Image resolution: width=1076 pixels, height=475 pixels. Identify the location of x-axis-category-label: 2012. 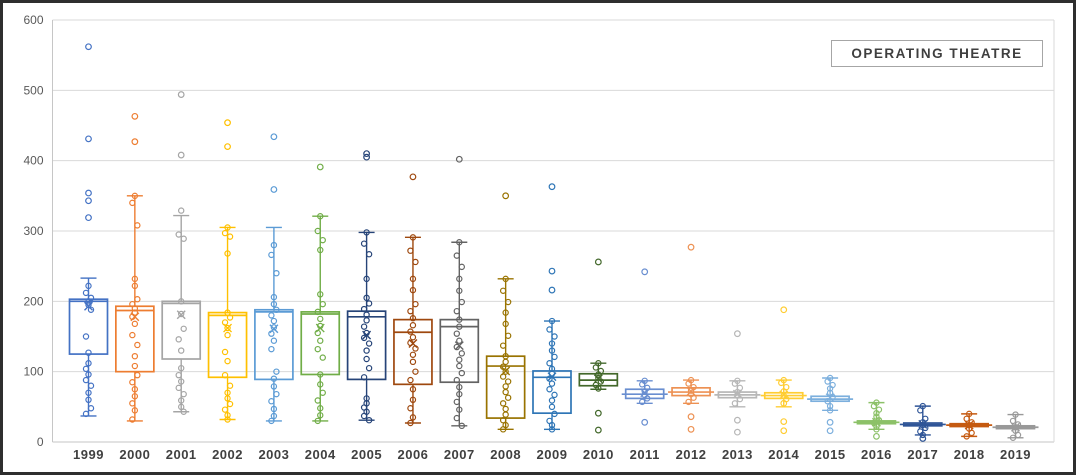
(691, 454).